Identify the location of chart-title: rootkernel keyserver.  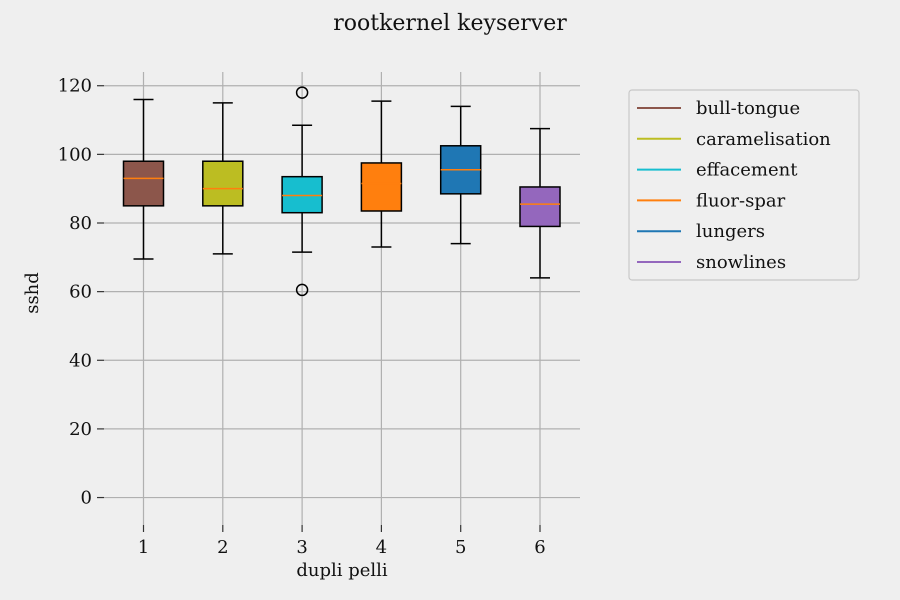
(450, 23).